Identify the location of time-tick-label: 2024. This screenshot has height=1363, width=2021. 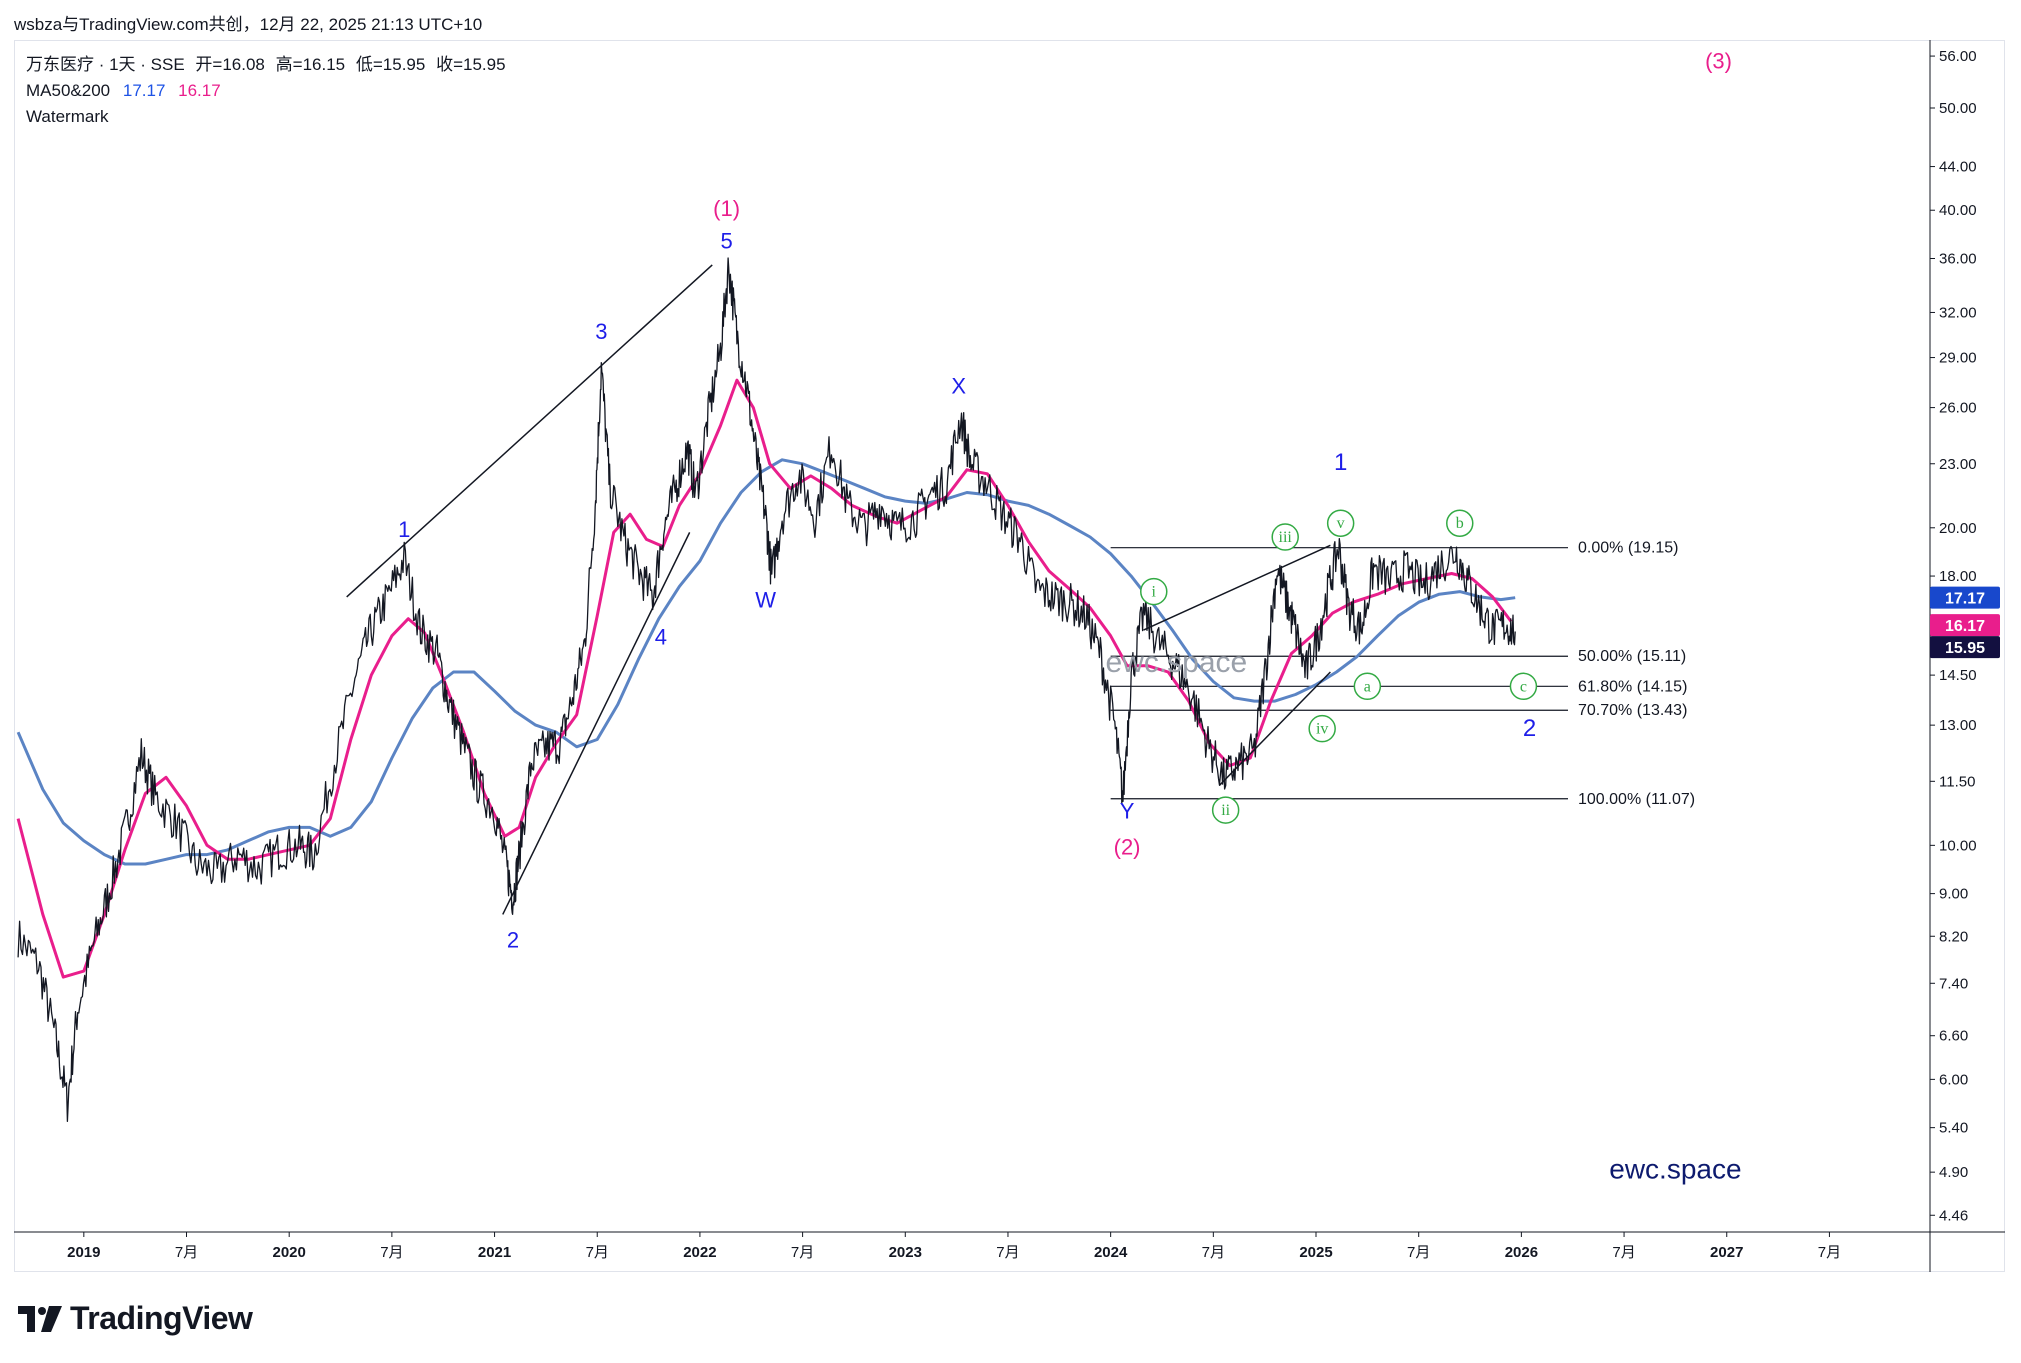
(1111, 1252).